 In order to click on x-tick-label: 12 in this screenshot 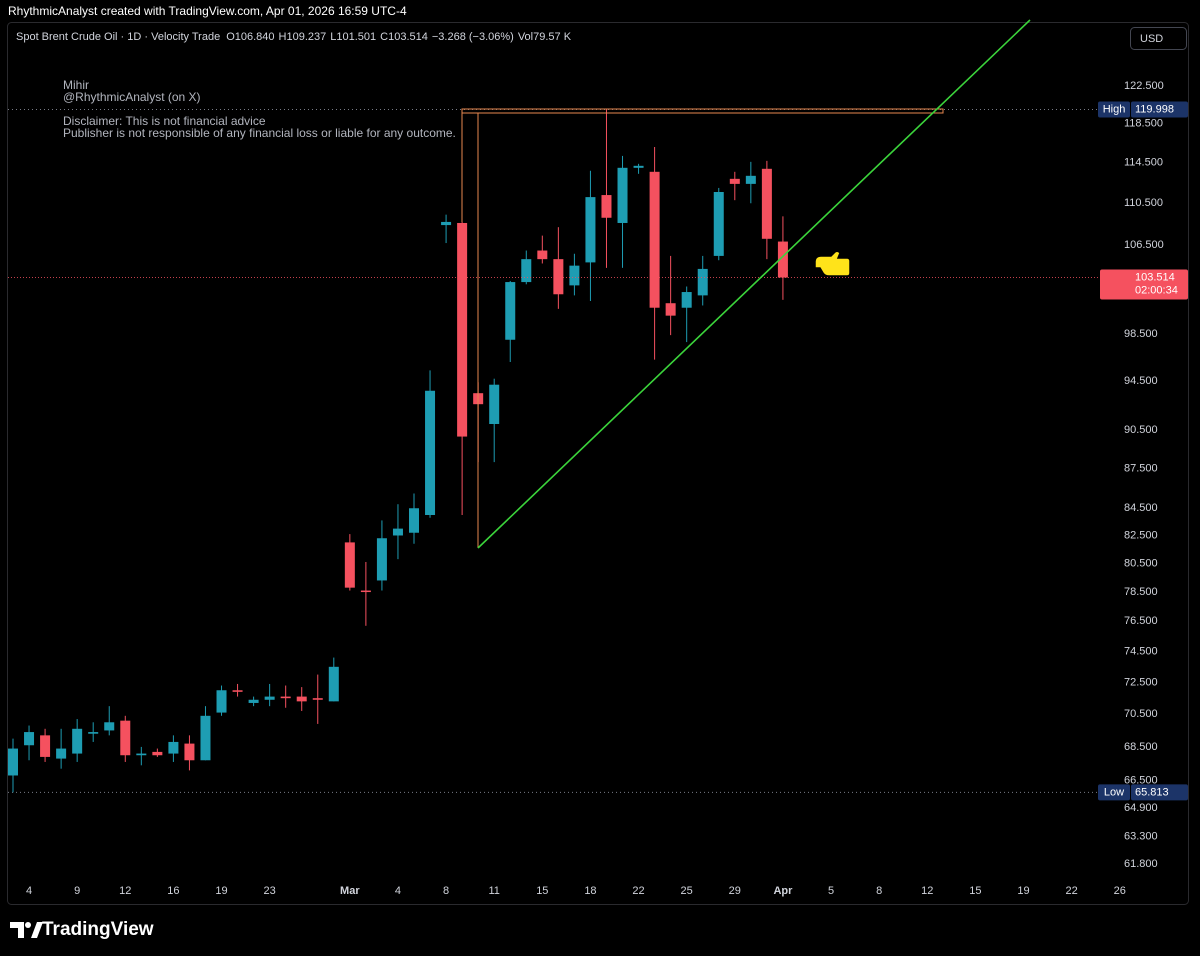, I will do `click(927, 891)`.